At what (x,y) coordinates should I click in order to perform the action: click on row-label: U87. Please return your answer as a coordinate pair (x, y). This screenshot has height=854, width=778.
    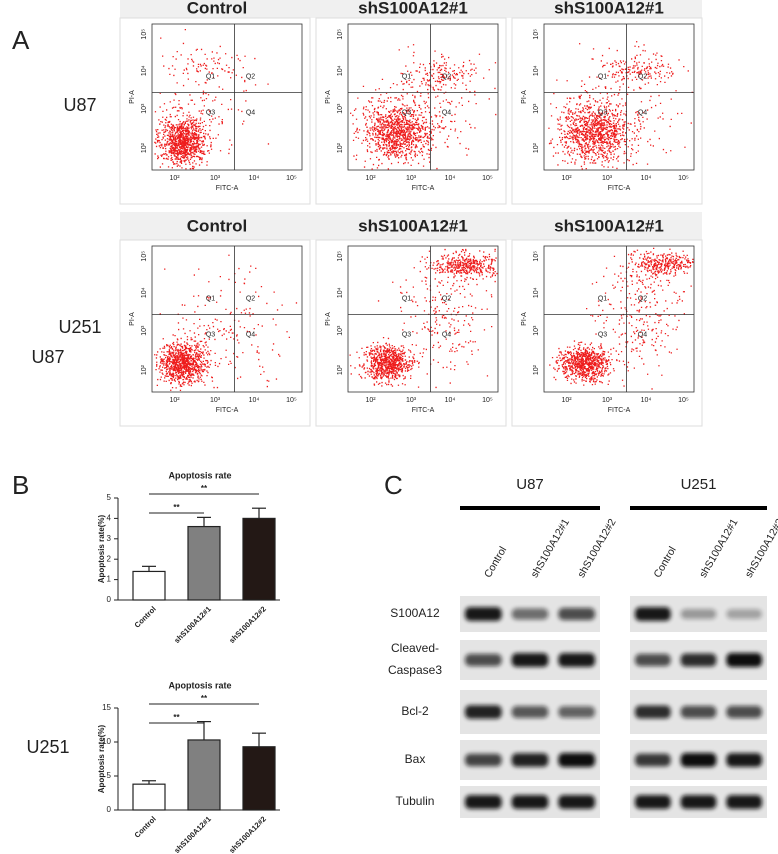
    Looking at the image, I should click on (79, 105).